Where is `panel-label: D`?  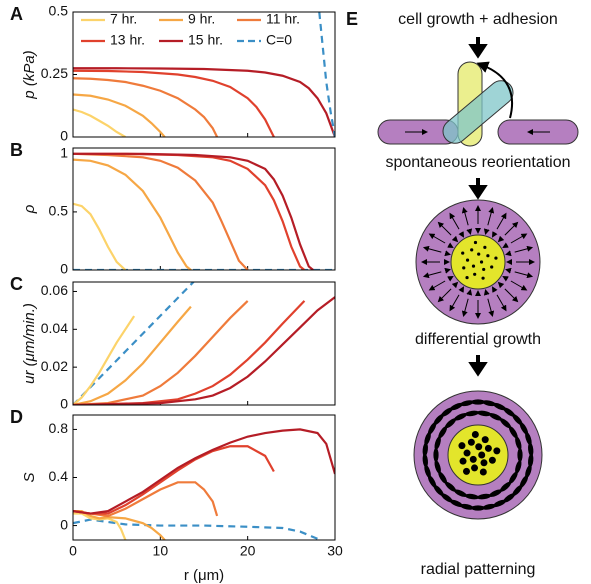 panel-label: D is located at coordinates (16, 417).